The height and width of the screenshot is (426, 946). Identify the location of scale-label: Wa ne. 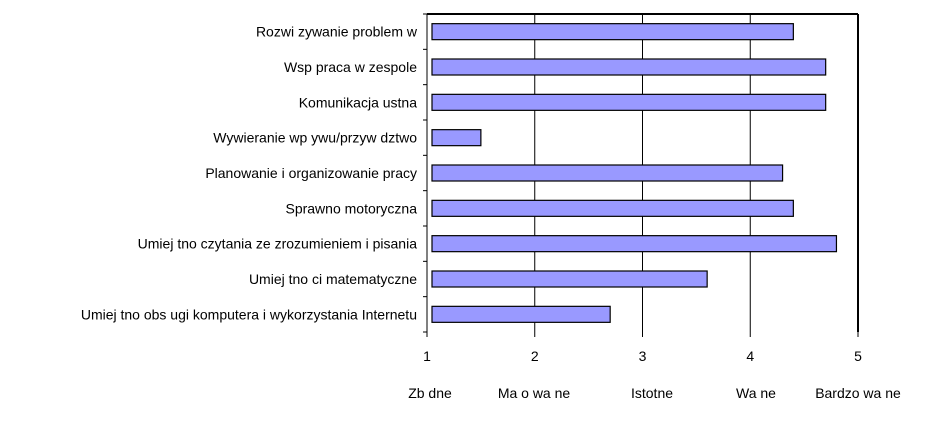
(756, 393).